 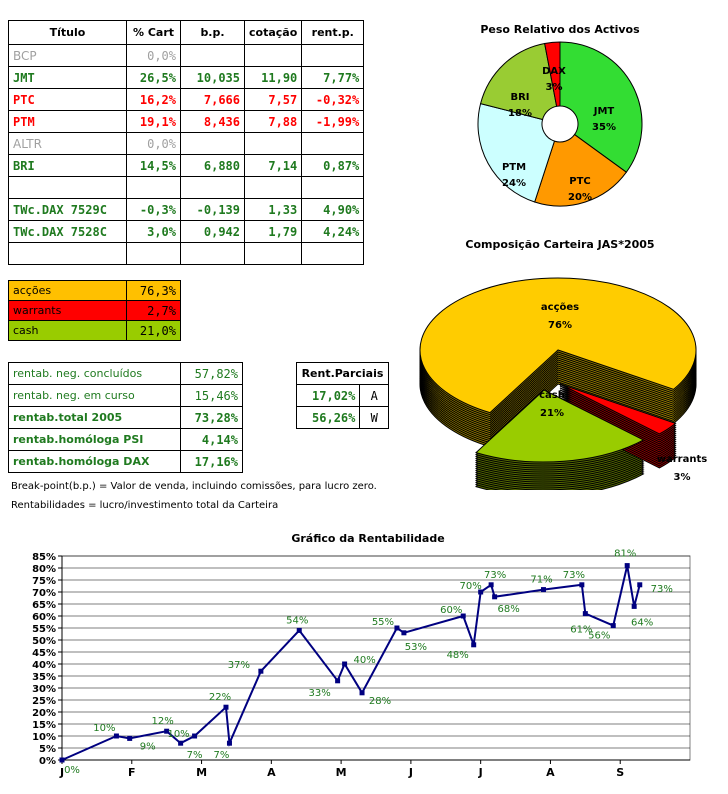 What do you see at coordinates (374, 417) in the screenshot?
I see `partial-return-tag: W` at bounding box center [374, 417].